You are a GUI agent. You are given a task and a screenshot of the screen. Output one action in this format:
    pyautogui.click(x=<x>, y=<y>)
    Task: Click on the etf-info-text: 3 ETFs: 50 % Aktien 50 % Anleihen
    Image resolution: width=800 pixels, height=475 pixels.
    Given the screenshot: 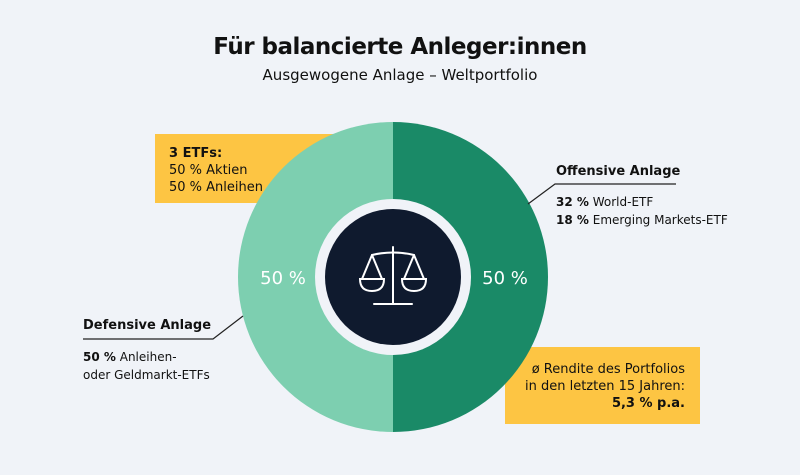 What is the action you would take?
    pyautogui.click(x=216, y=170)
    